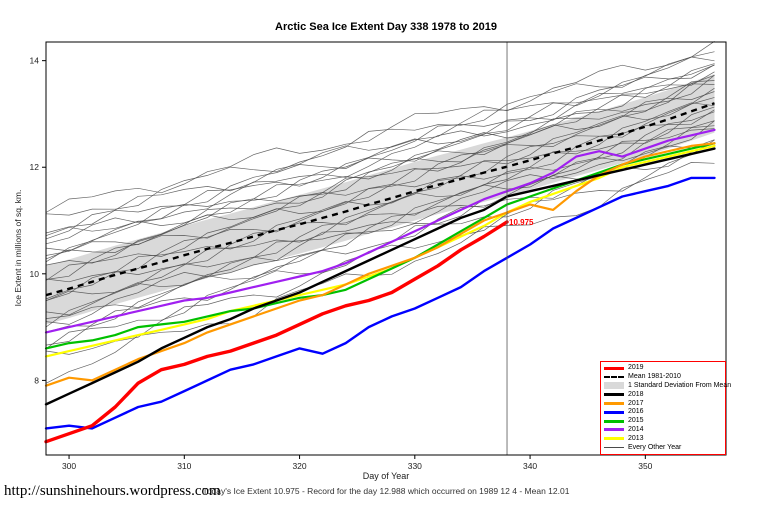 This screenshot has height=506, width=759. Describe the element at coordinates (645, 466) in the screenshot. I see `x-tick-label: 350` at that location.